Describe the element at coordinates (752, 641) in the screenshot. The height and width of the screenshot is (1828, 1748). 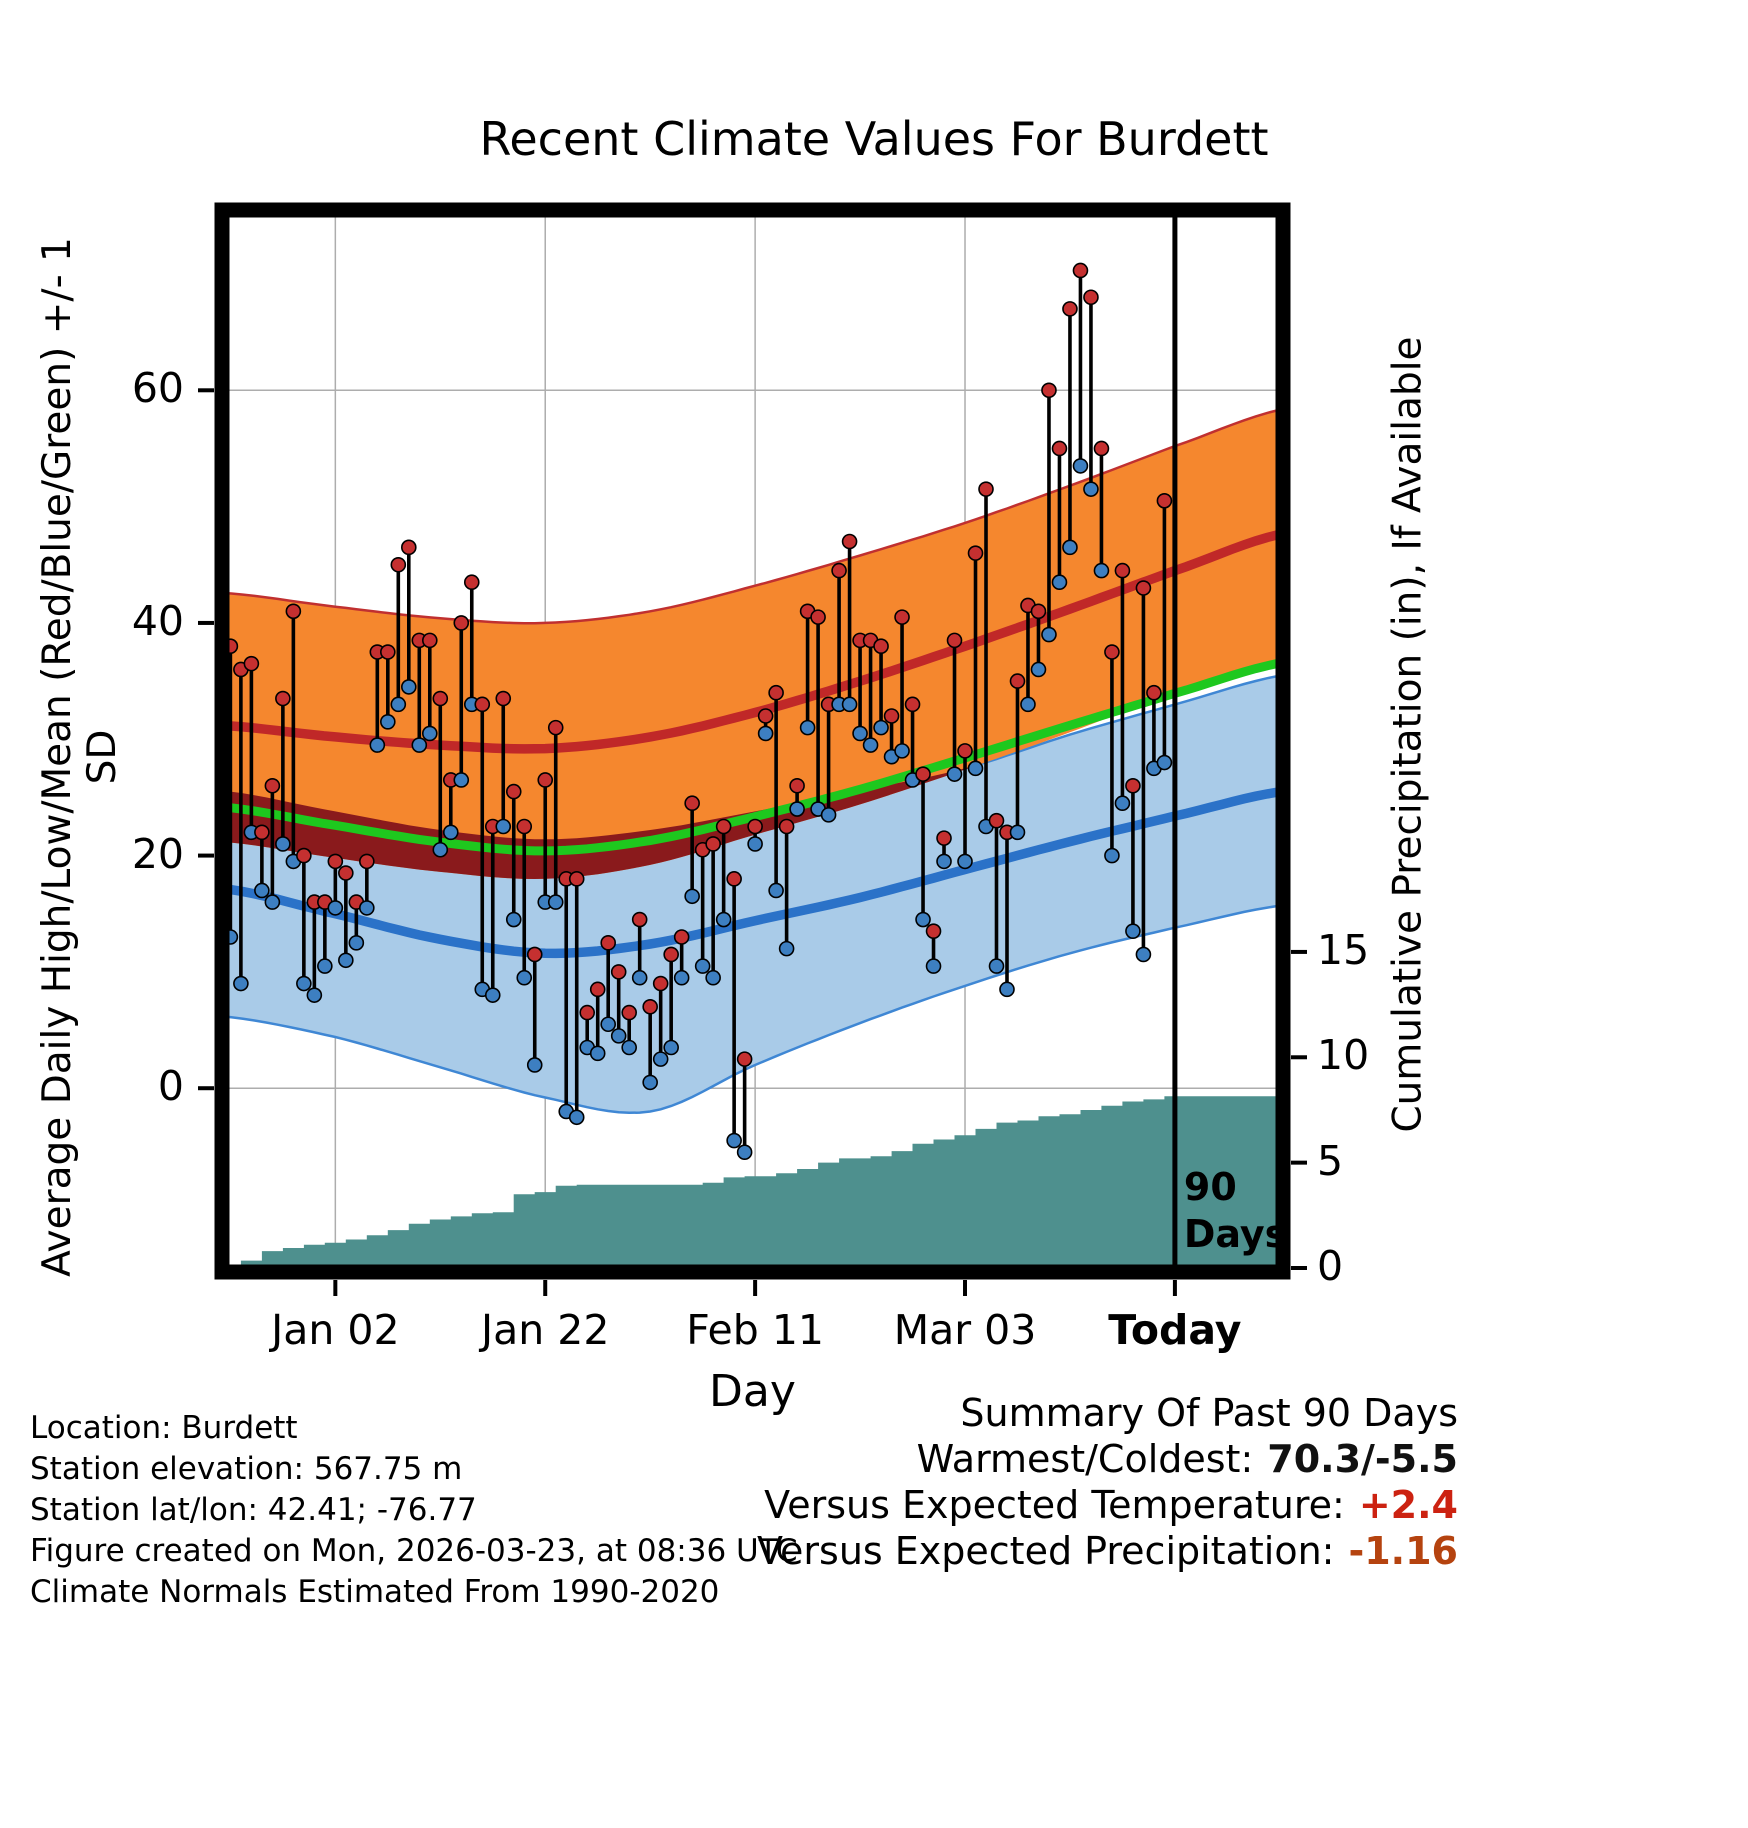
I see `high-mean-line` at that location.